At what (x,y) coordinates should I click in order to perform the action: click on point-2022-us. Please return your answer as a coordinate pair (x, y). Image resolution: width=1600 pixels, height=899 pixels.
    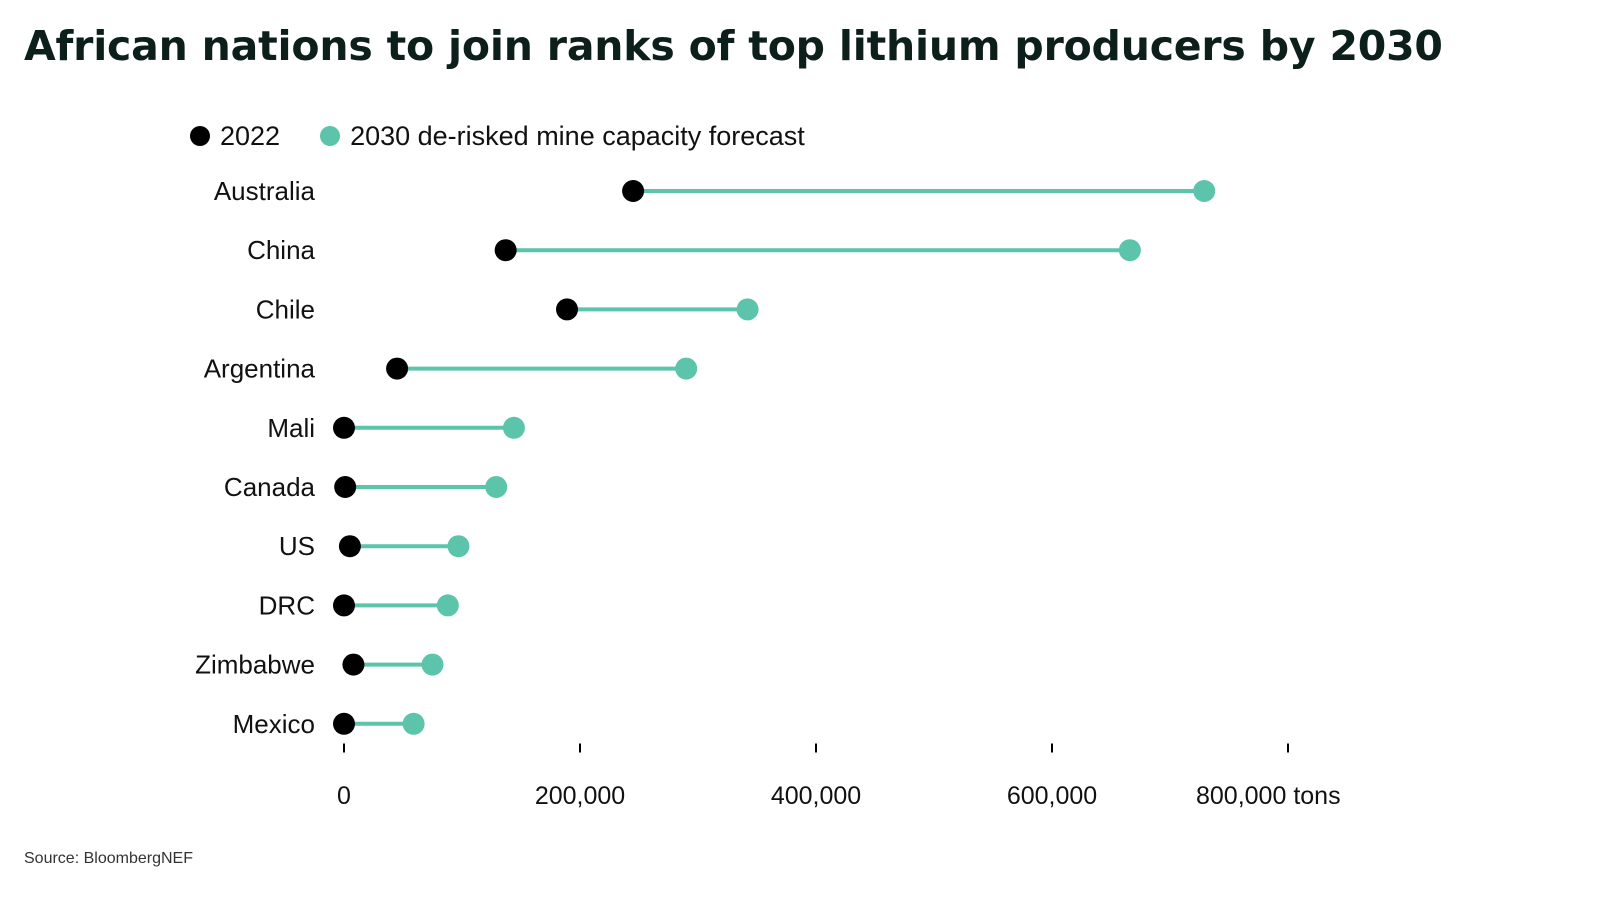
    Looking at the image, I should click on (349, 546).